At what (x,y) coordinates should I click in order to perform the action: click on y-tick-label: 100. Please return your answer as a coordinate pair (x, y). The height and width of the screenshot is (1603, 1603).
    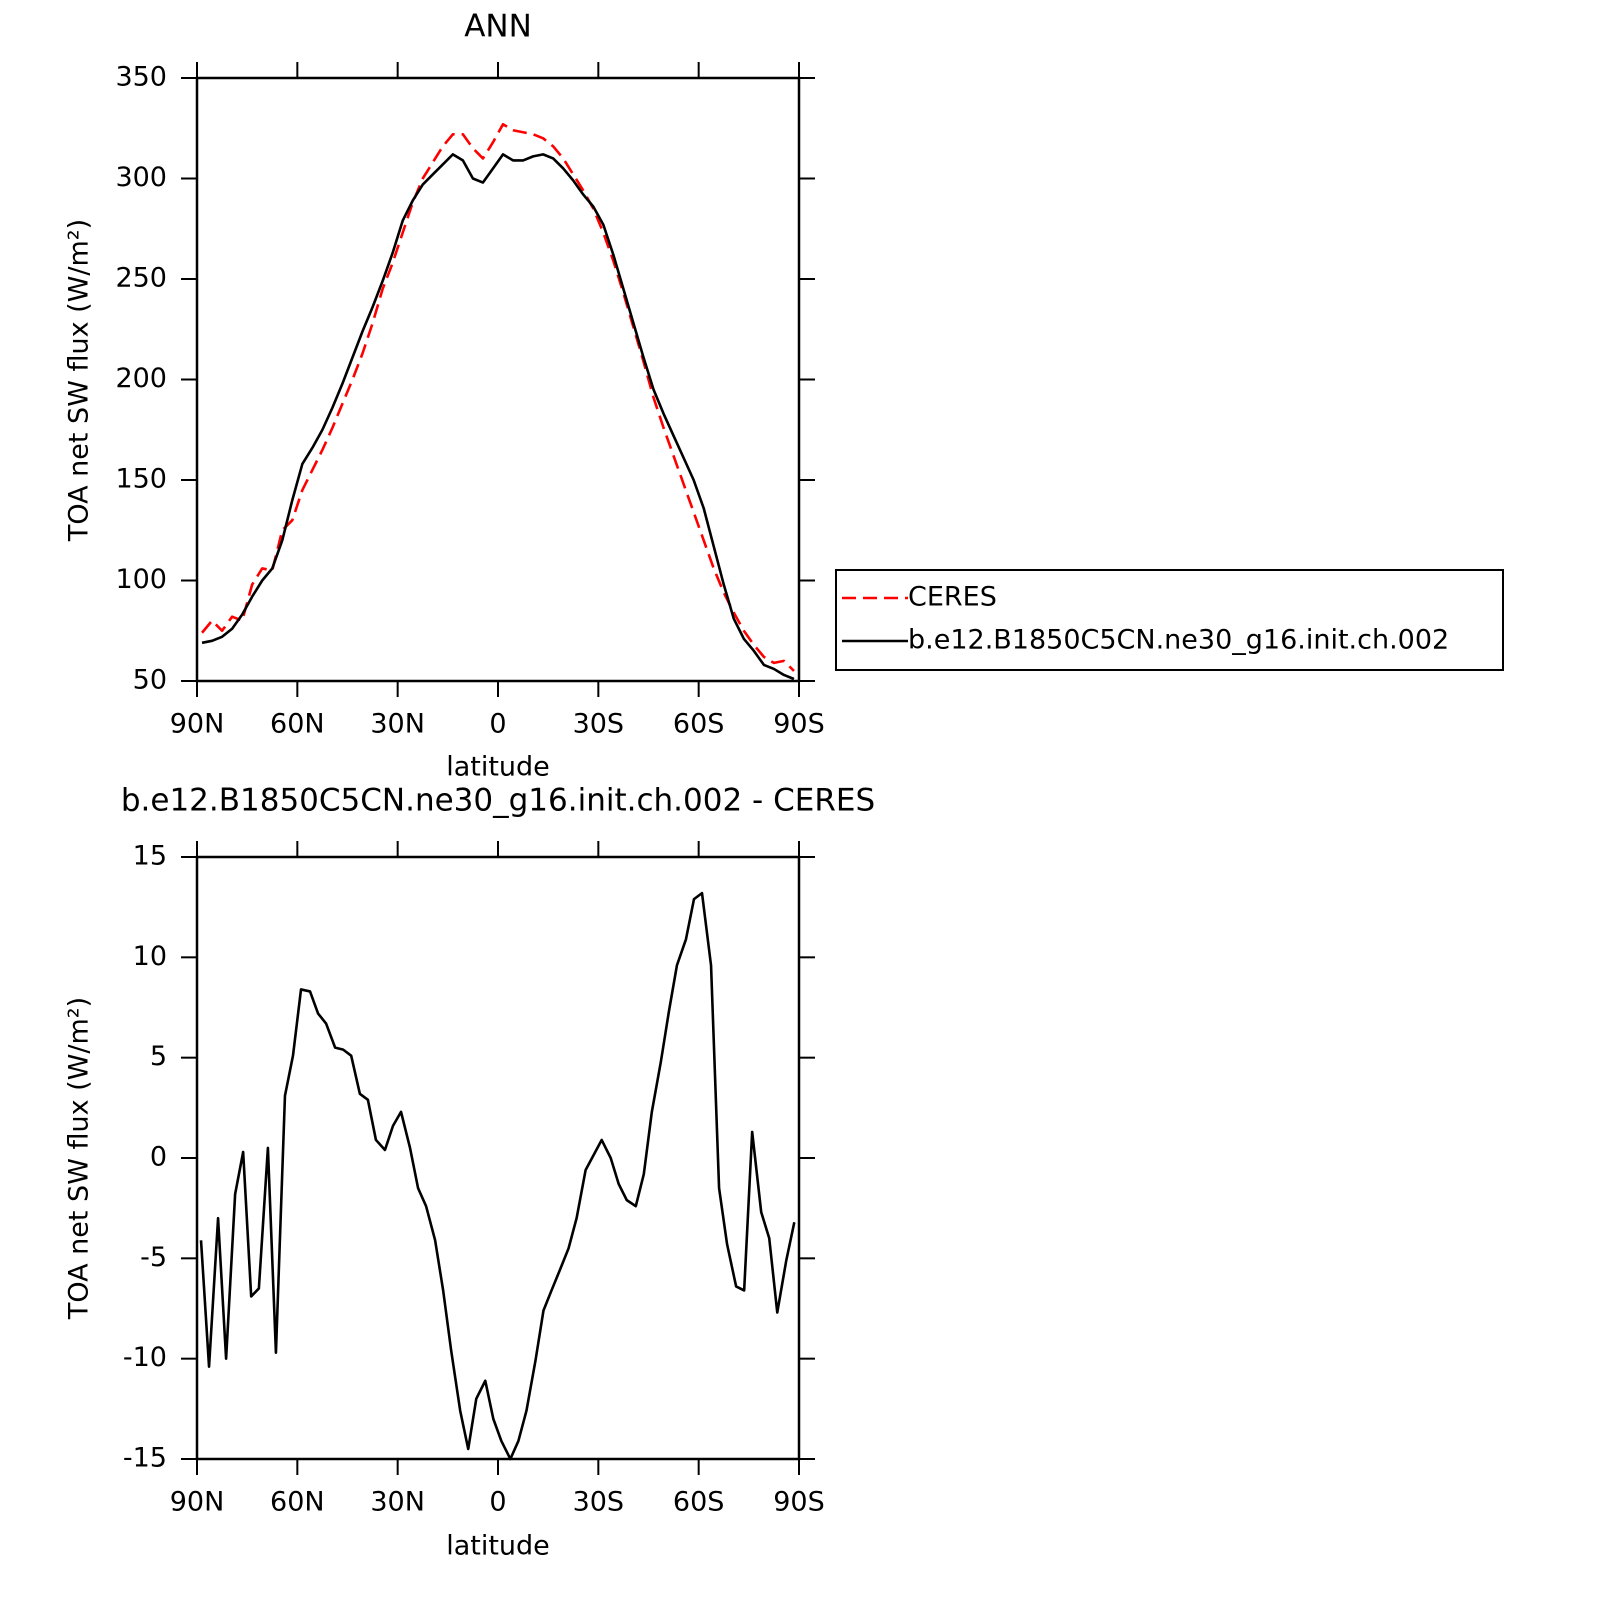
    Looking at the image, I should click on (141, 579).